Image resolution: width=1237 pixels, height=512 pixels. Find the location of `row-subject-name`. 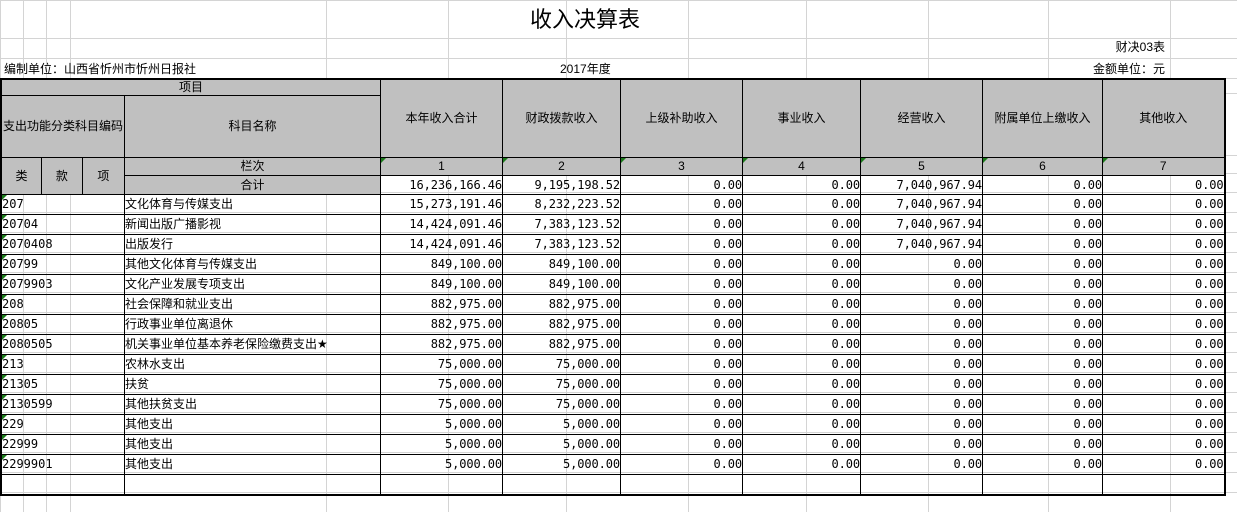

row-subject-name is located at coordinates (253, 484).